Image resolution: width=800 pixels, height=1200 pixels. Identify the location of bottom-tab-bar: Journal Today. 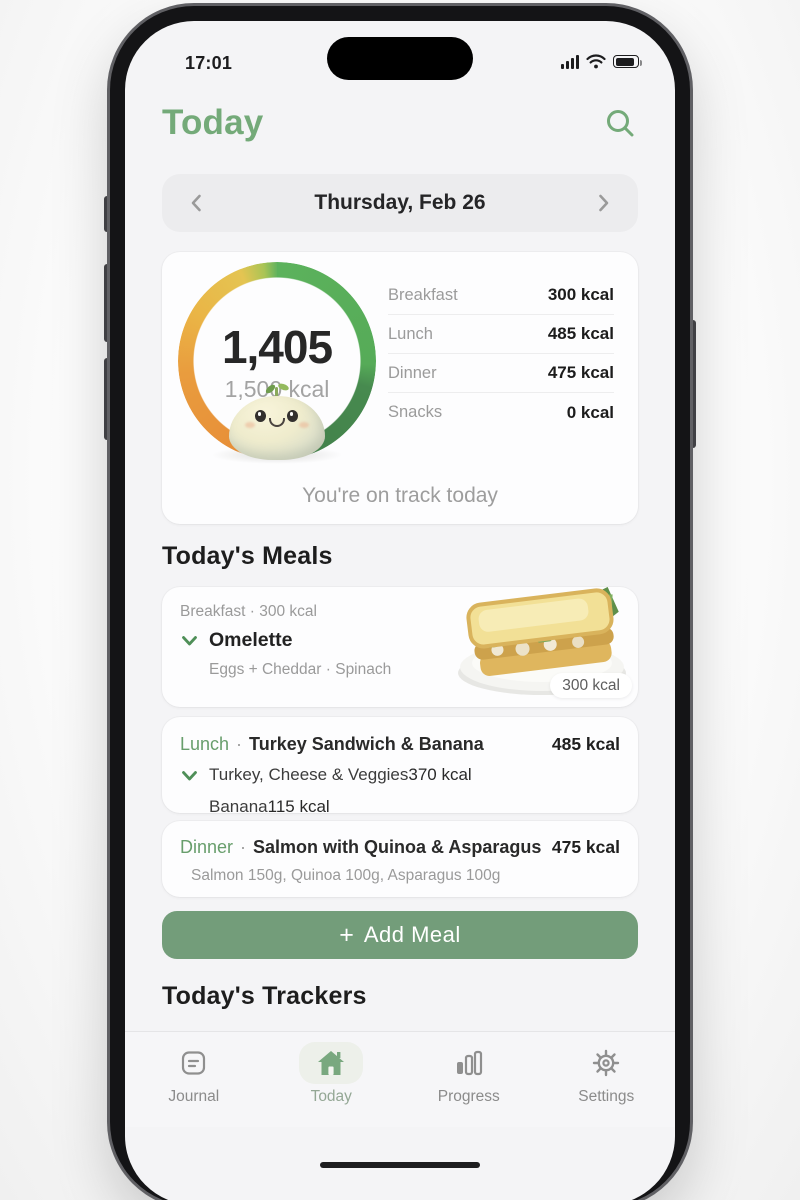
(400, 1079).